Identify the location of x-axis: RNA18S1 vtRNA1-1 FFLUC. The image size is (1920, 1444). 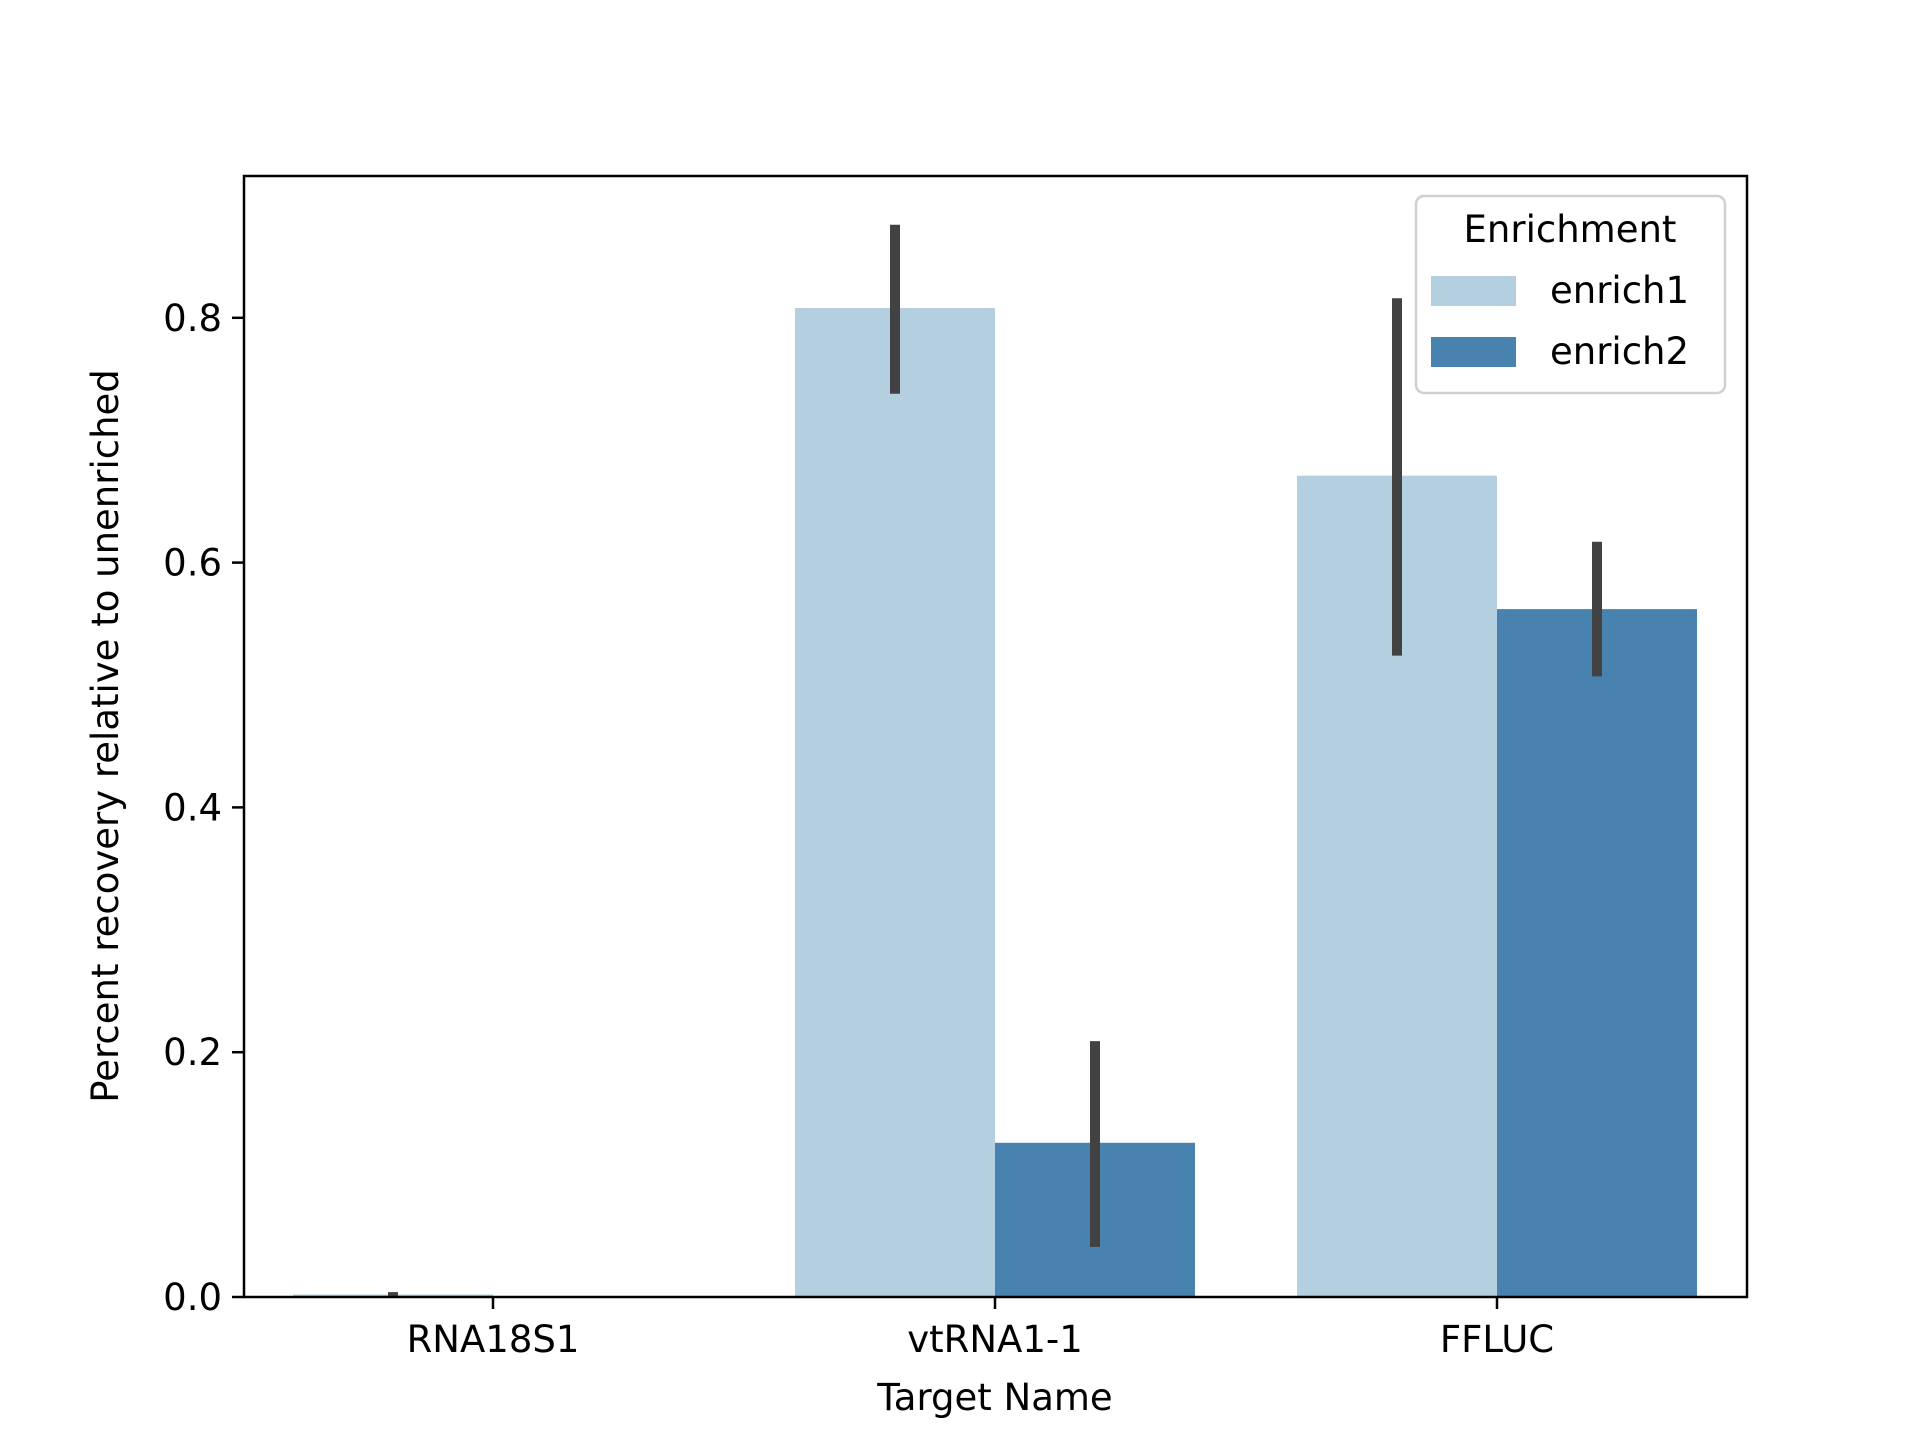
(980, 1329).